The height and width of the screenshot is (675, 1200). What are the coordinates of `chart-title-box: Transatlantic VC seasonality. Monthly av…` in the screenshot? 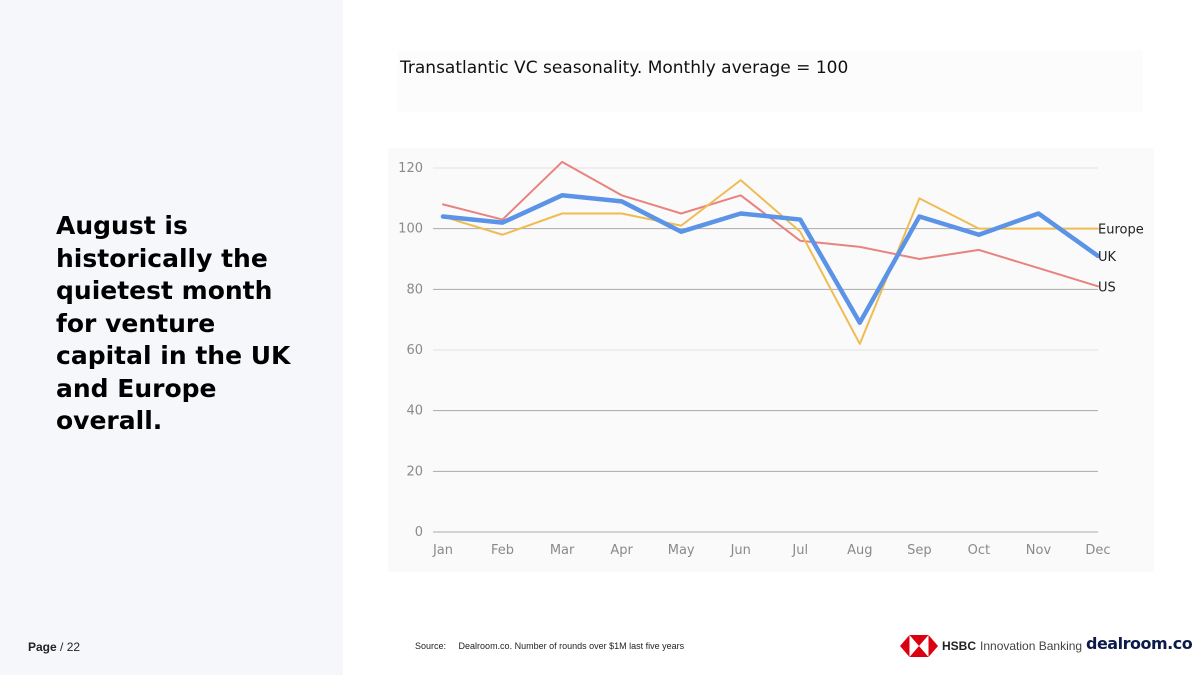 It's located at (770, 81).